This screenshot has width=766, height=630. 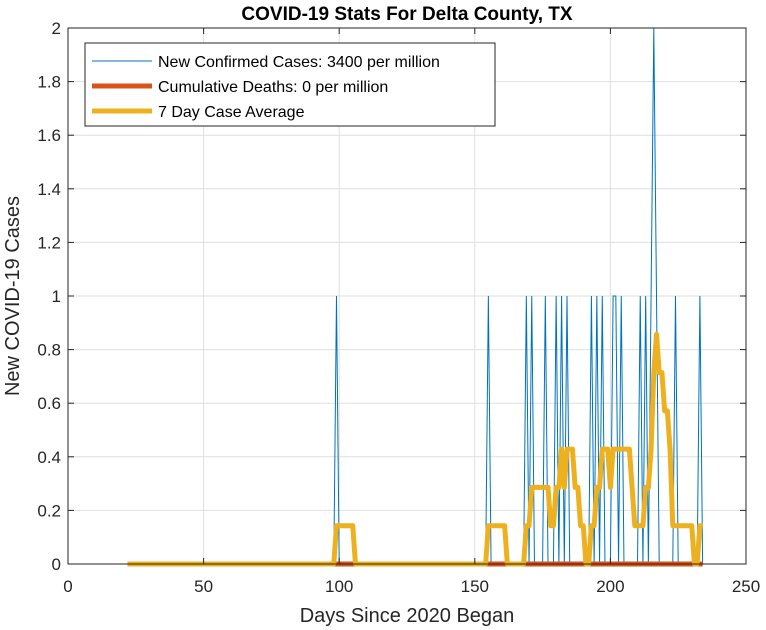 I want to click on chart-title: COVID-19 Stats For Delta County, TX, so click(x=406, y=14).